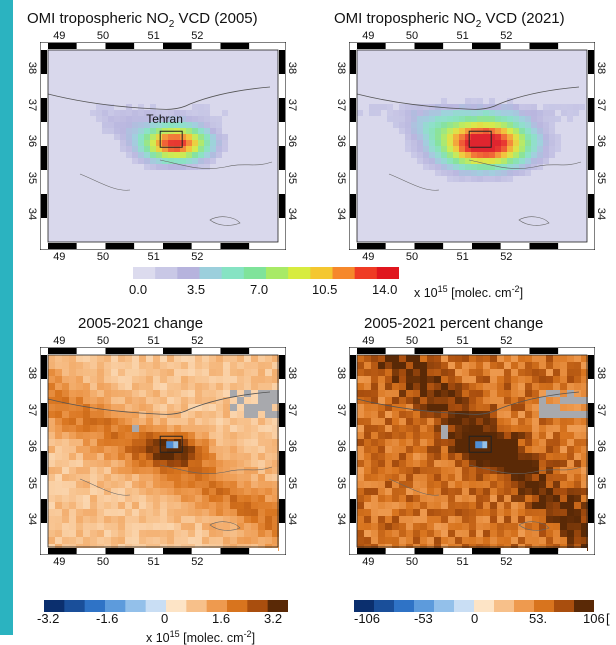  What do you see at coordinates (221, 618) in the screenshot?
I see `cbar-change-tick: 1.6` at bounding box center [221, 618].